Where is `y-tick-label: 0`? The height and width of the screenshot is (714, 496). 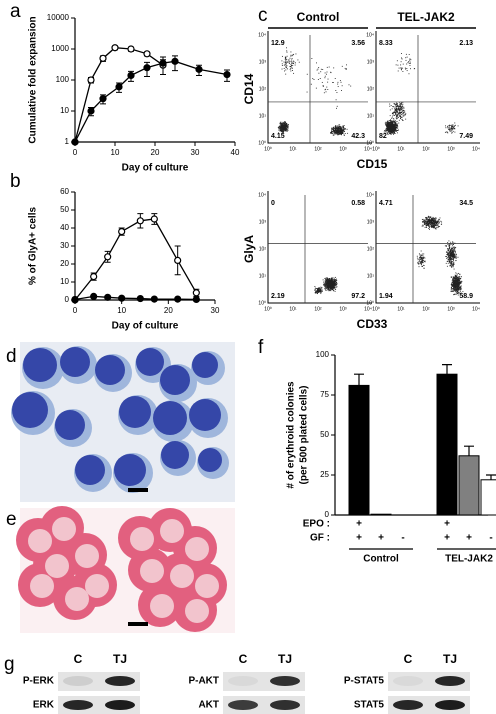
y-tick-label: 0 is located at coordinates (327, 514).